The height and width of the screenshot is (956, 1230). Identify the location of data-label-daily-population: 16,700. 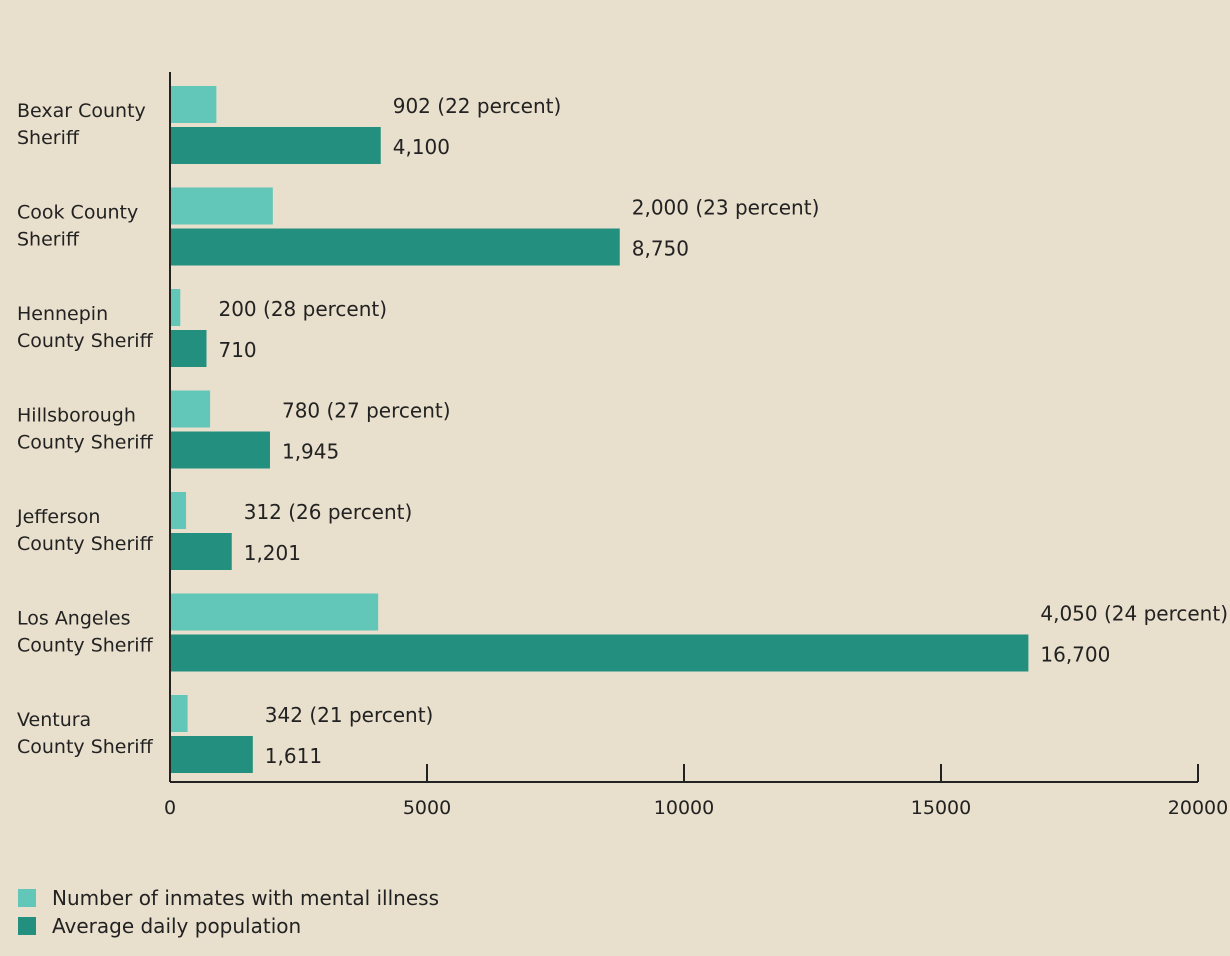
(1075, 655).